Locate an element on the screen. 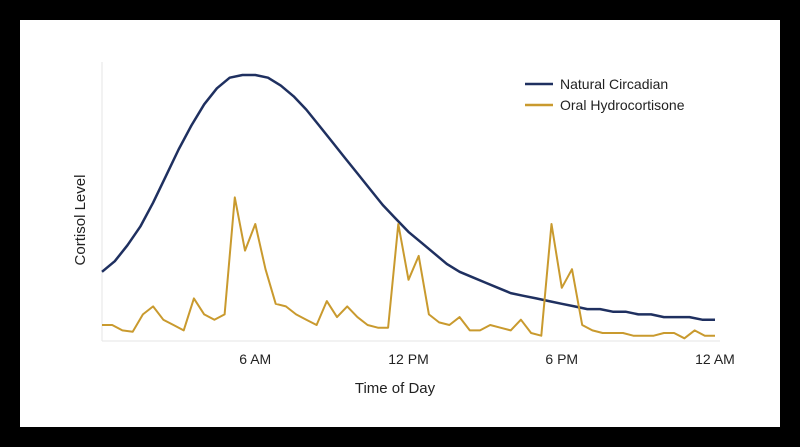 This screenshot has width=800, height=447. x-tick-label: 12 AM is located at coordinates (715, 359).